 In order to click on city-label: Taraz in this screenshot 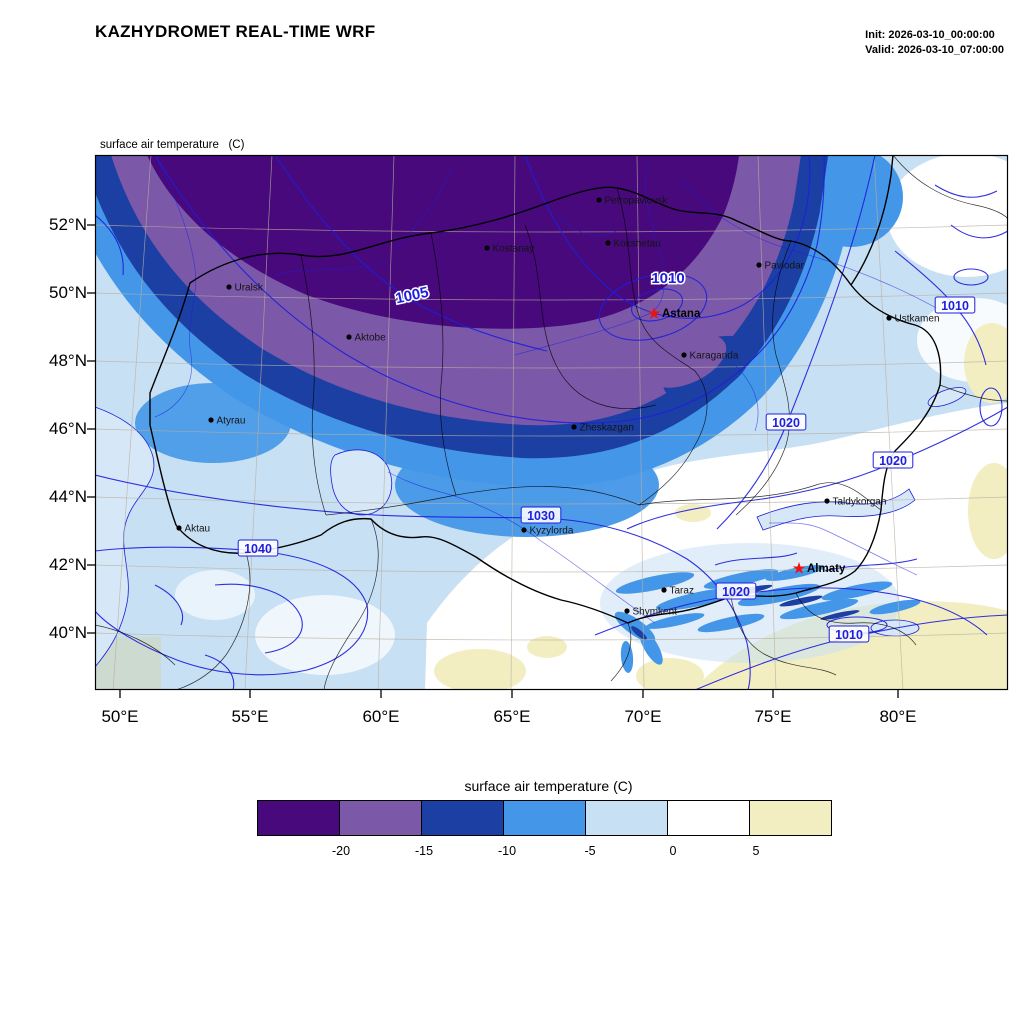, I will do `click(682, 591)`.